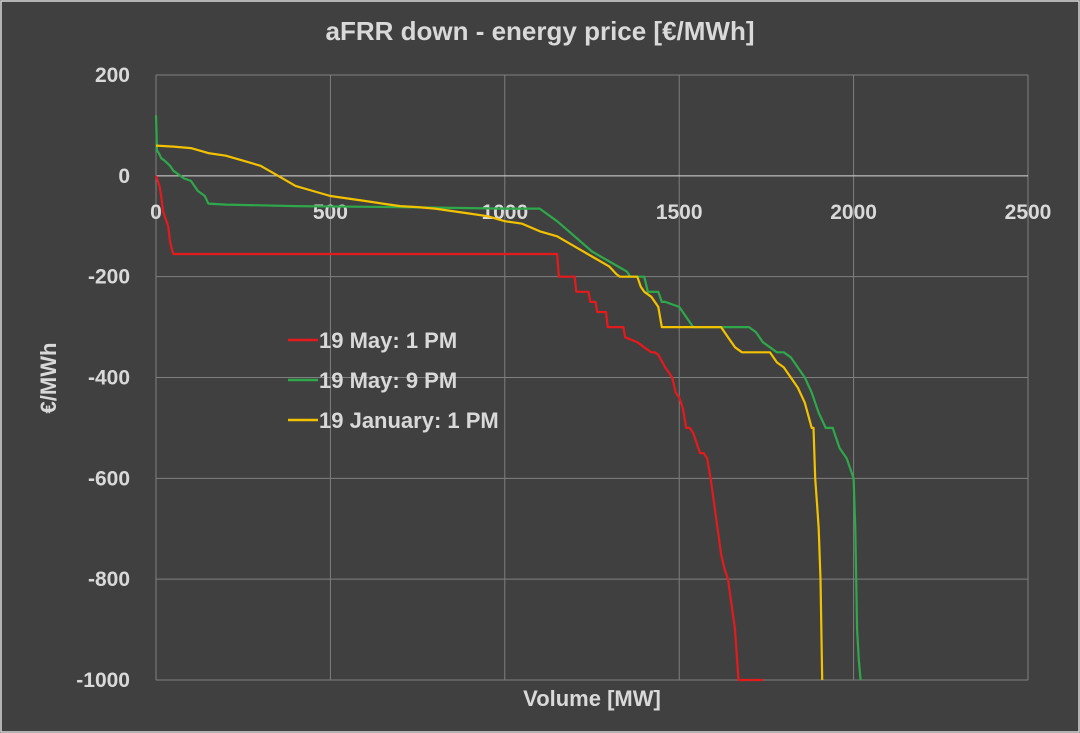  I want to click on y-tick-label: -800, so click(109, 579).